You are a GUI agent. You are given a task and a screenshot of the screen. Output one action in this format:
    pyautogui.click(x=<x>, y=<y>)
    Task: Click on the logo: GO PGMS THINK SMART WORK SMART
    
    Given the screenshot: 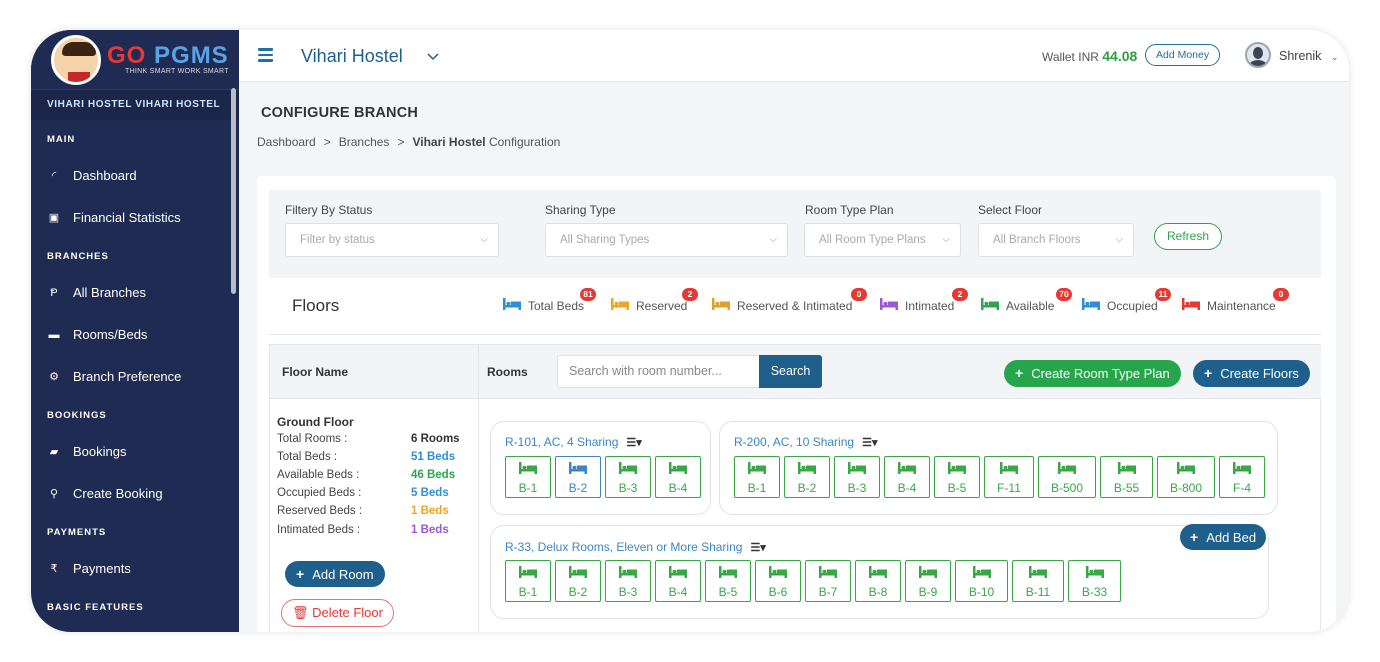 What is the action you would take?
    pyautogui.click(x=135, y=60)
    